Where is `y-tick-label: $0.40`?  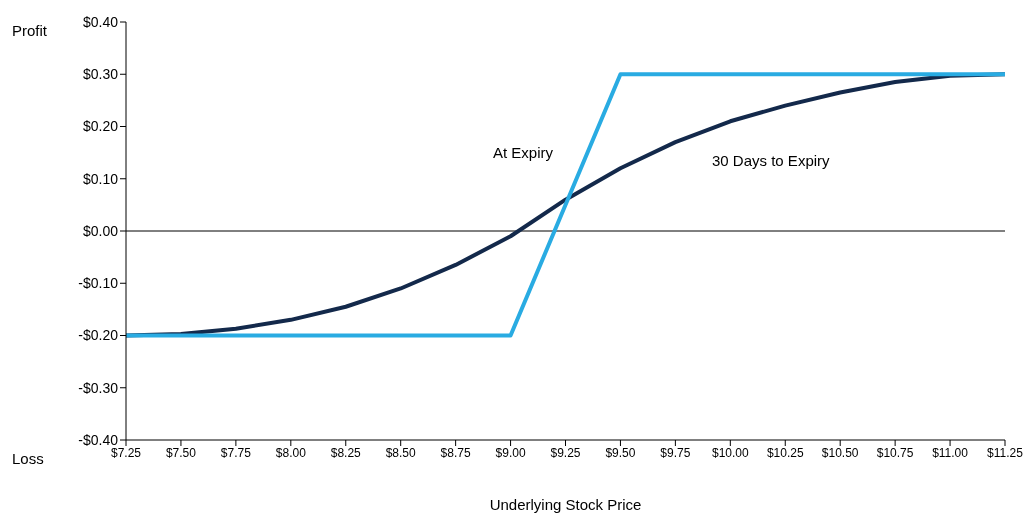 y-tick-label: $0.40 is located at coordinates (100, 21).